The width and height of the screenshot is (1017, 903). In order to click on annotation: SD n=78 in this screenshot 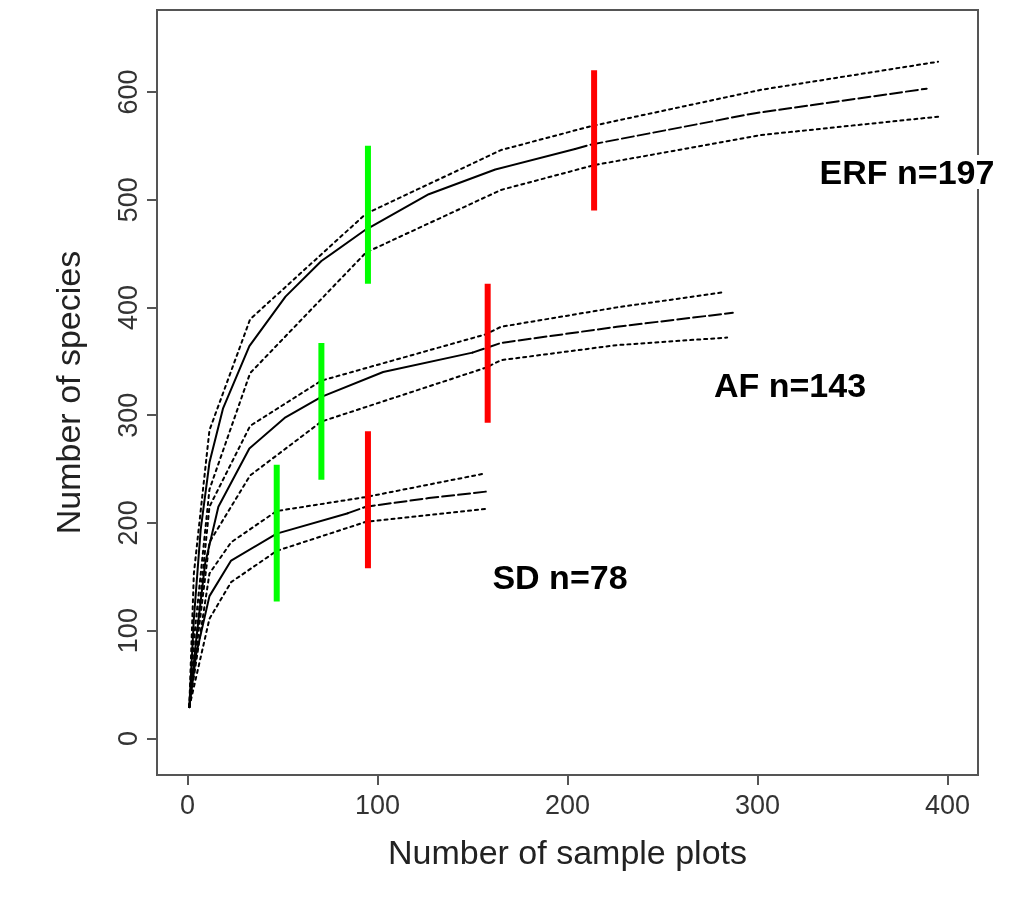, I will do `click(560, 577)`.